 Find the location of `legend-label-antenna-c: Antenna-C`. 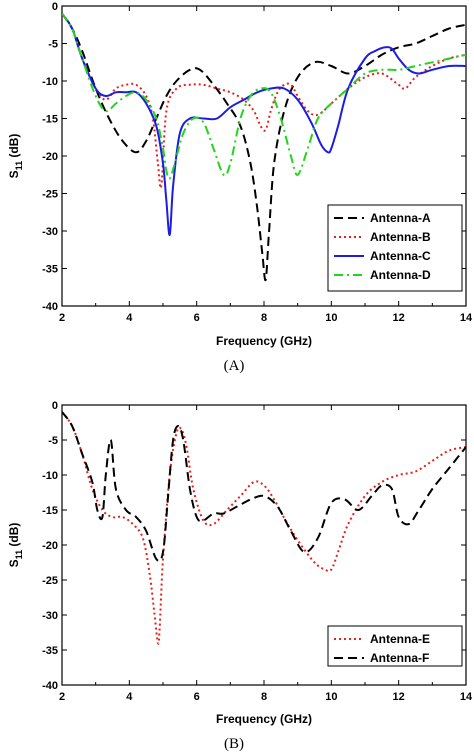

legend-label-antenna-c: Antenna-C is located at coordinates (400, 256).